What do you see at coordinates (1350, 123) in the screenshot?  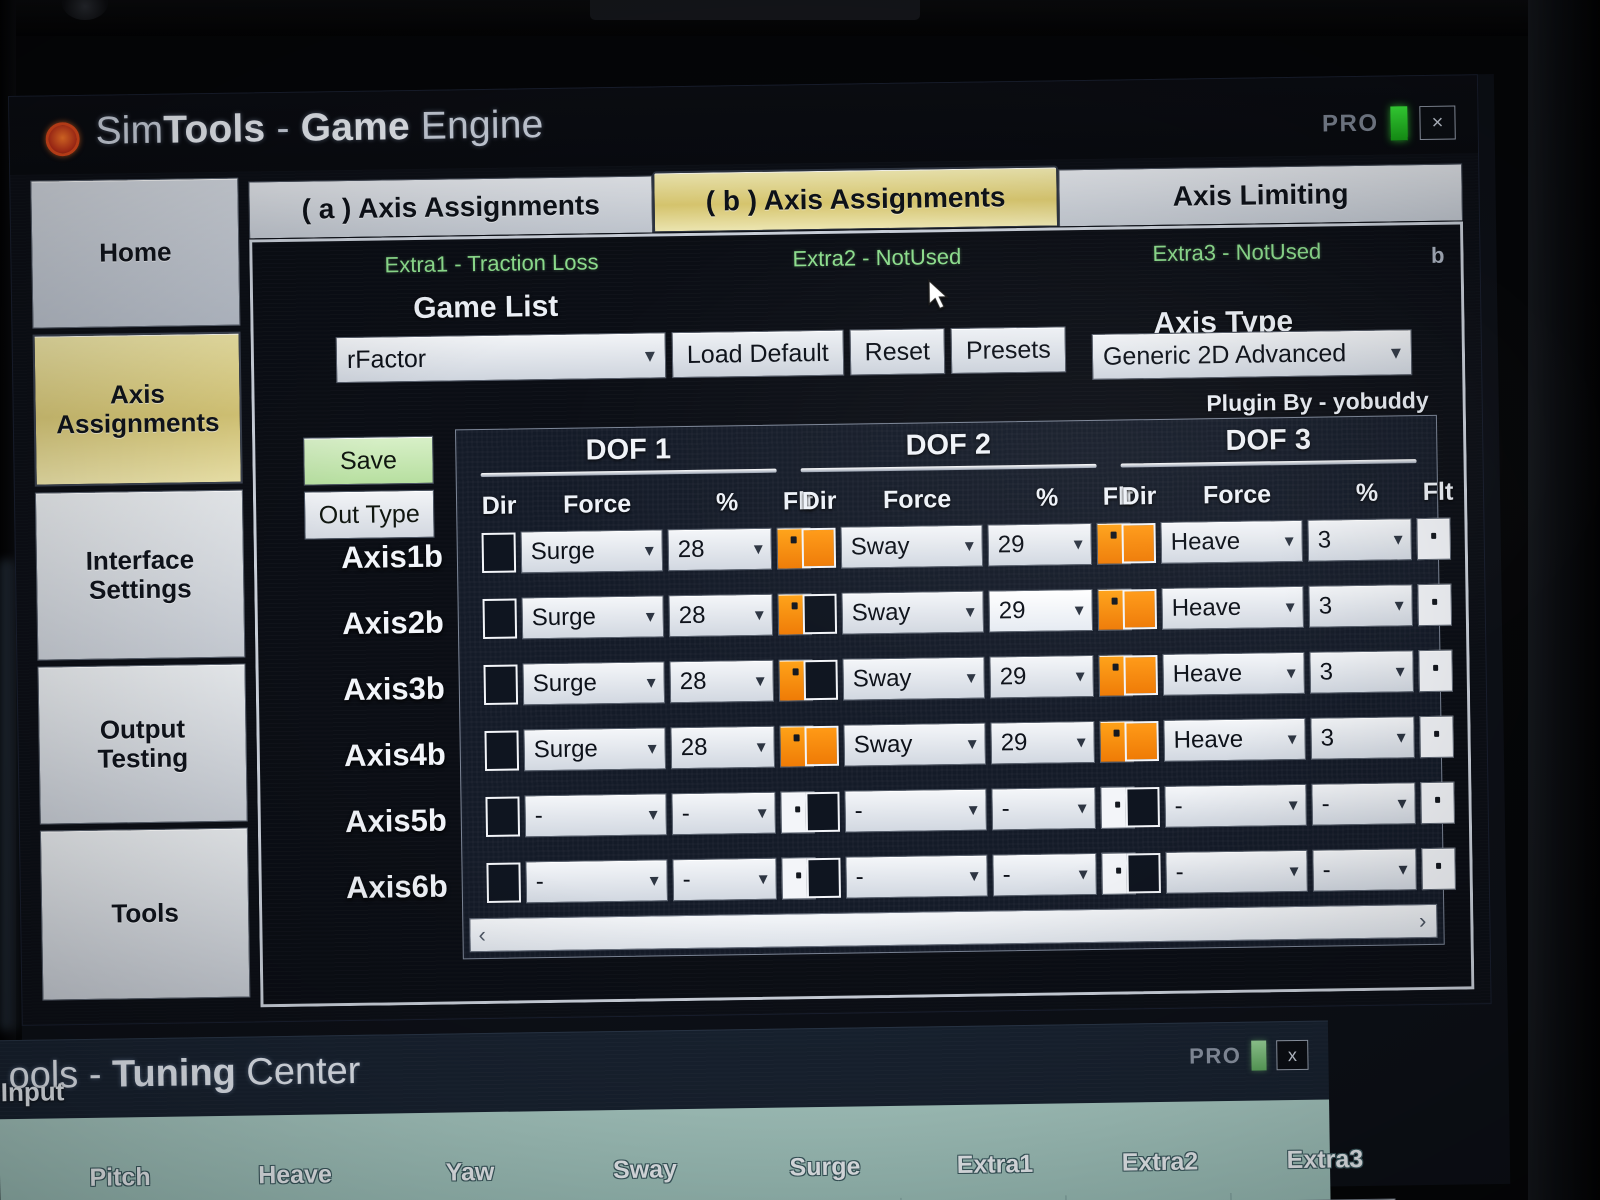 I see `pro-badge: PRO` at bounding box center [1350, 123].